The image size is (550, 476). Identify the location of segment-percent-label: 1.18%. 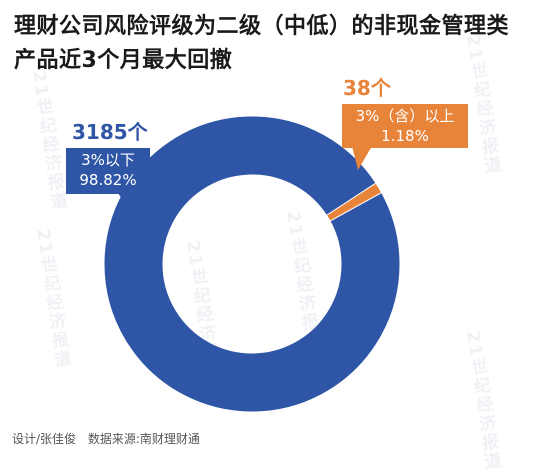
(405, 136).